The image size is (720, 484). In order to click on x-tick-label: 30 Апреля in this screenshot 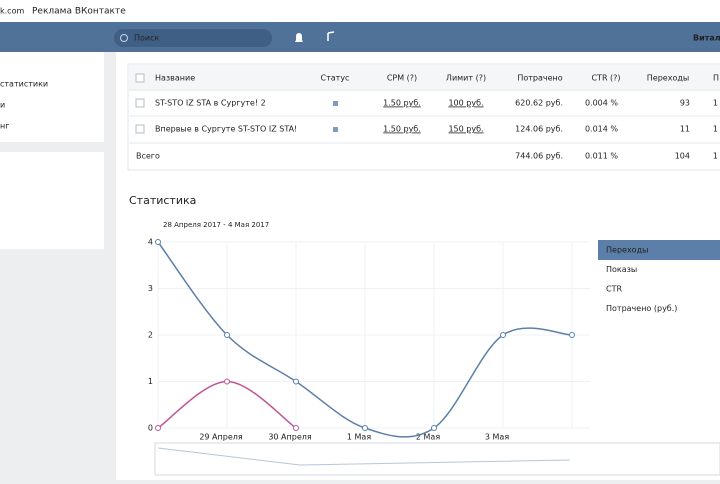, I will do `click(290, 437)`.